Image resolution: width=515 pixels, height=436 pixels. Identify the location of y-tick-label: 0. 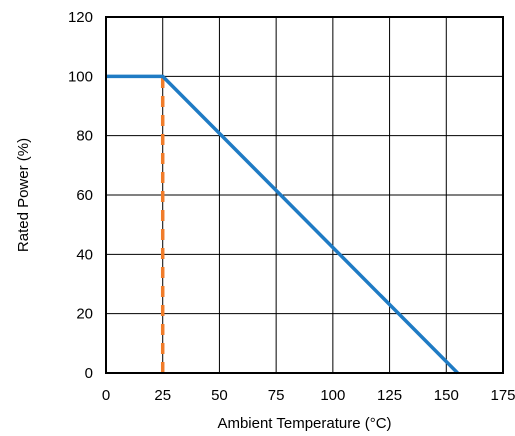
(89, 373).